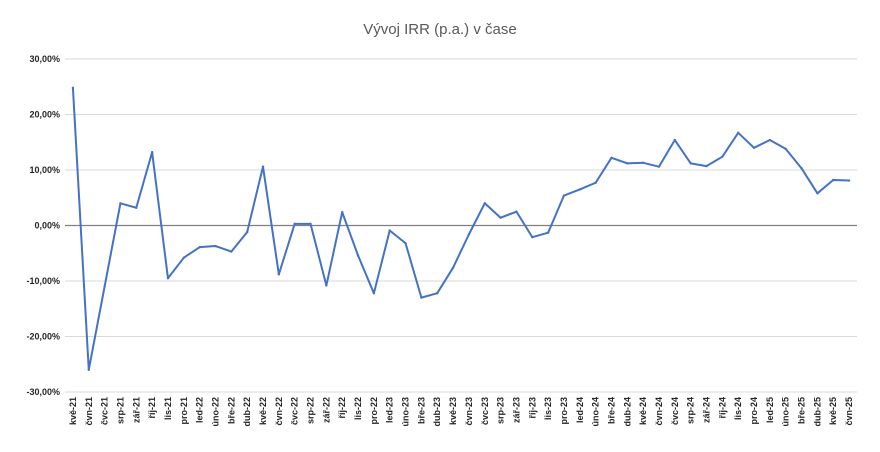 This screenshot has width=880, height=452. What do you see at coordinates (89, 411) in the screenshot?
I see `x-tick-label: čvn-21` at bounding box center [89, 411].